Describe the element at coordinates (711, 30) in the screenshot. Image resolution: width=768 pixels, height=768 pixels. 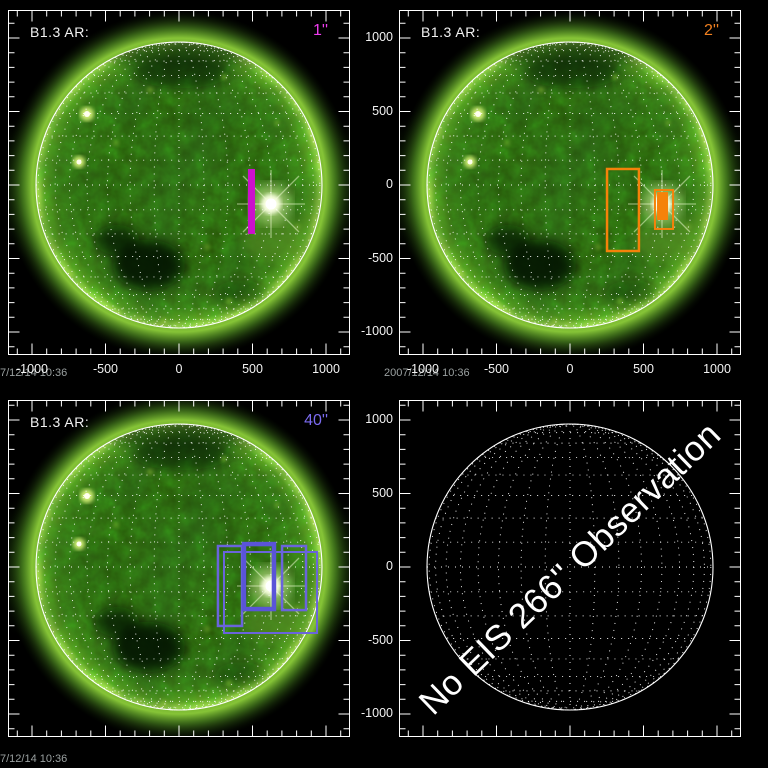
I see `slit-width-label: 2''` at that location.